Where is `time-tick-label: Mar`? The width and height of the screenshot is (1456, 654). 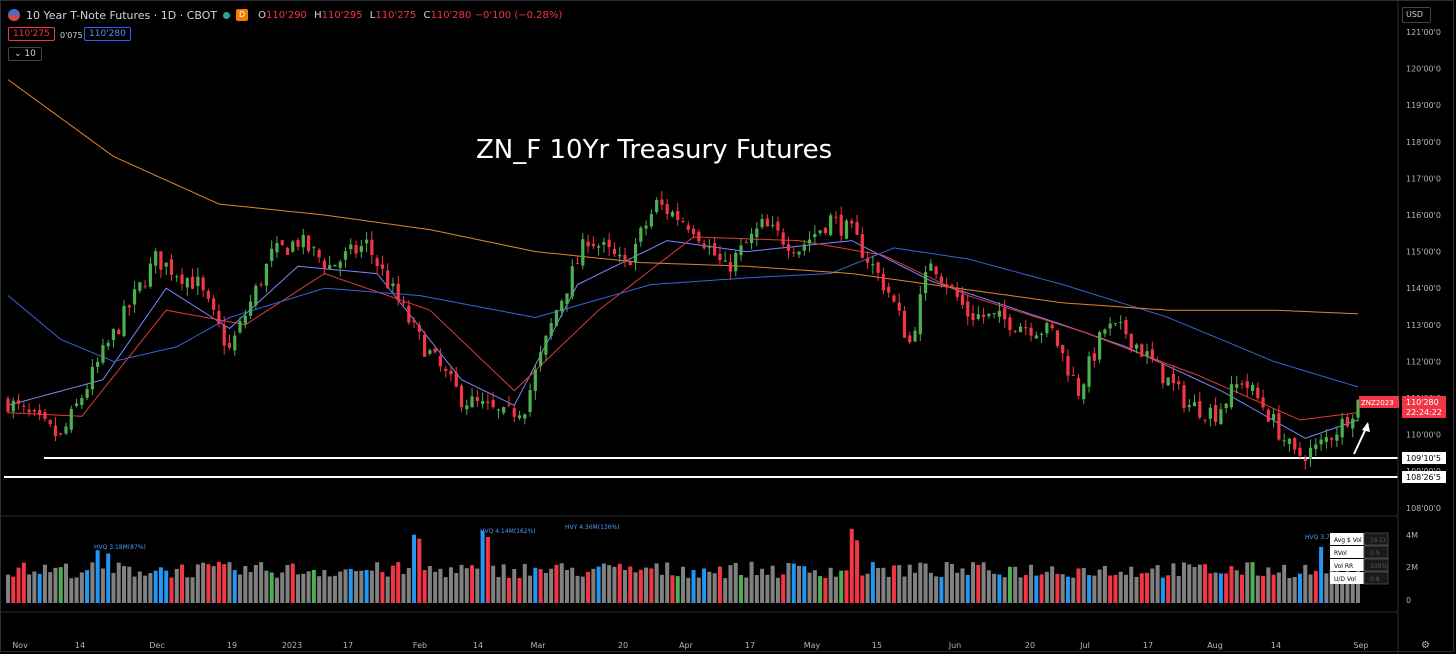 time-tick-label: Mar is located at coordinates (538, 645).